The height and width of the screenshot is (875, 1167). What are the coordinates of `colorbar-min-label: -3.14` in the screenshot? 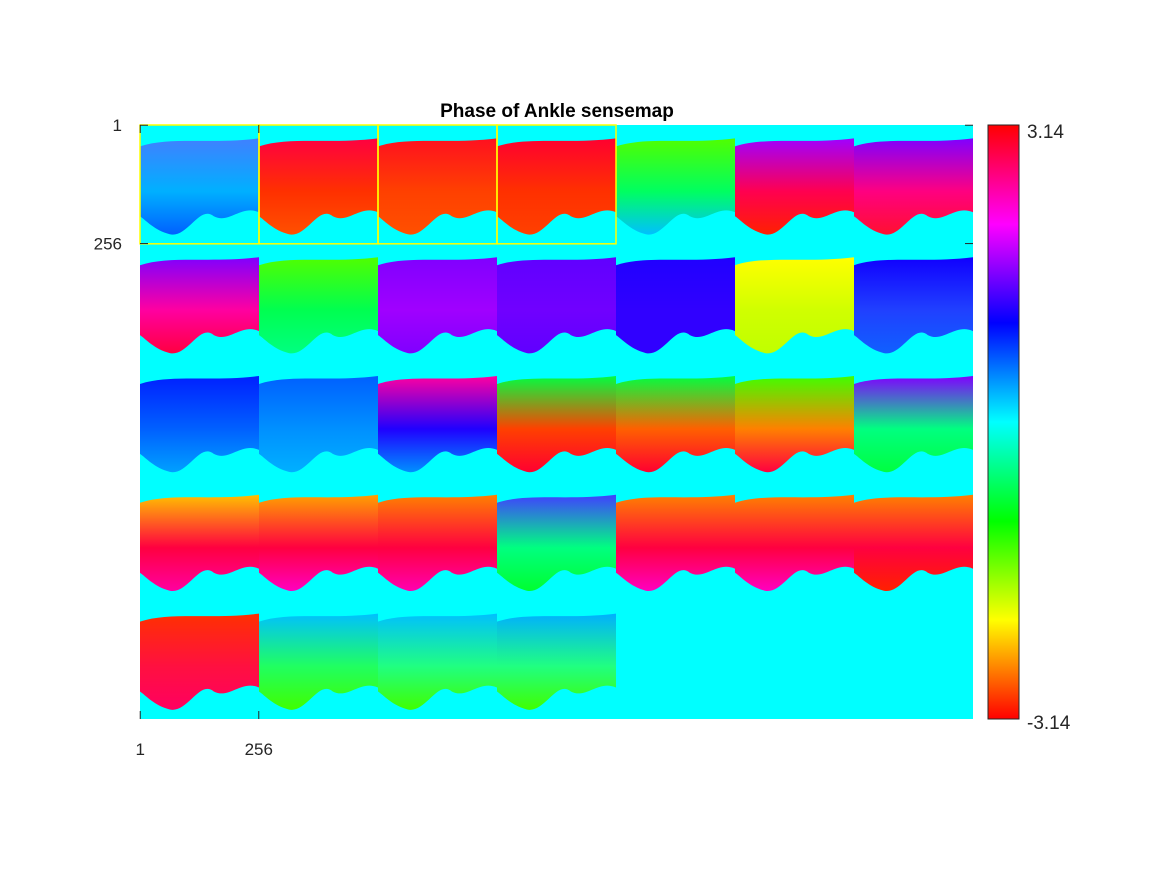 It's located at (1049, 723).